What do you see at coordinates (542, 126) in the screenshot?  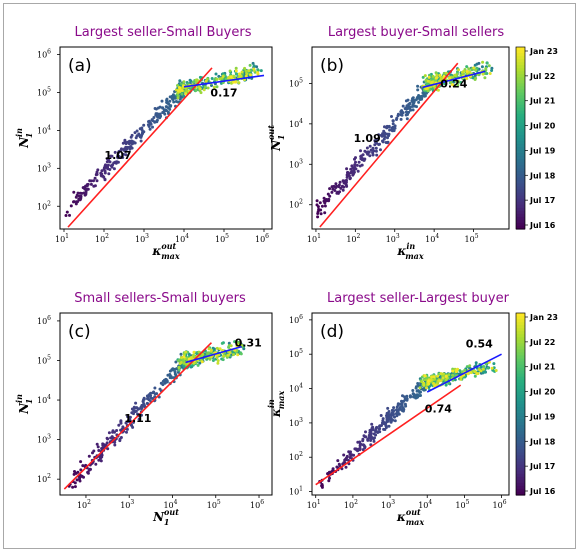 I see `colorbar-label: Jul 20` at bounding box center [542, 126].